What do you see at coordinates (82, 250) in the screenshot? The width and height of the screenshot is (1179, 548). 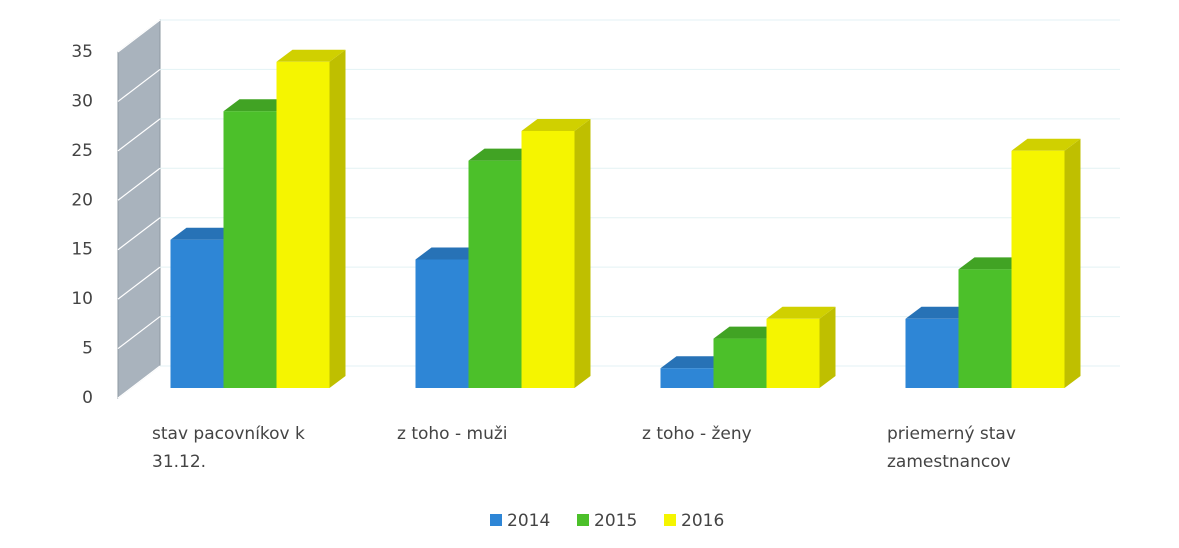 I see `y-tick-label: 15` at bounding box center [82, 250].